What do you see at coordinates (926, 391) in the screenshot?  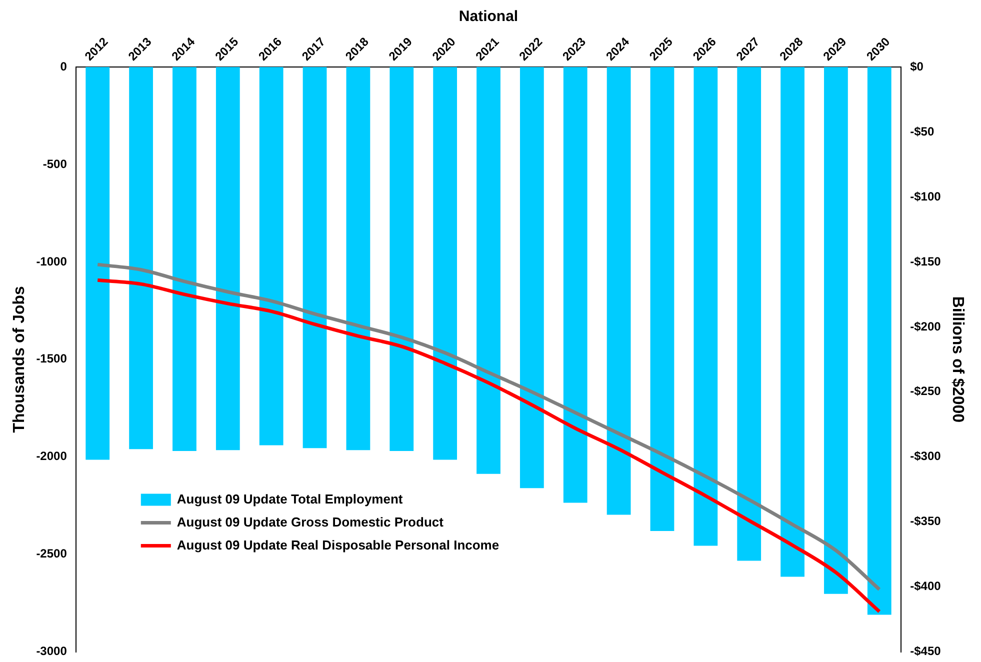 I see `y2-tick-label: -$250` at bounding box center [926, 391].